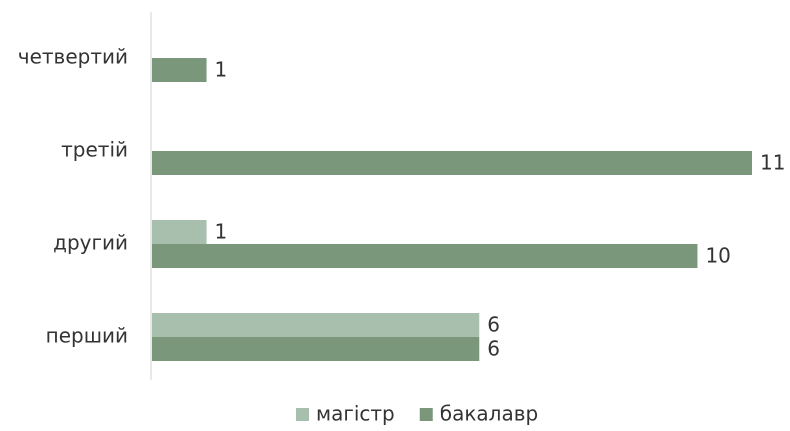 The image size is (790, 431). What do you see at coordinates (90, 243) in the screenshot?
I see `y-tick-label: другий` at bounding box center [90, 243].